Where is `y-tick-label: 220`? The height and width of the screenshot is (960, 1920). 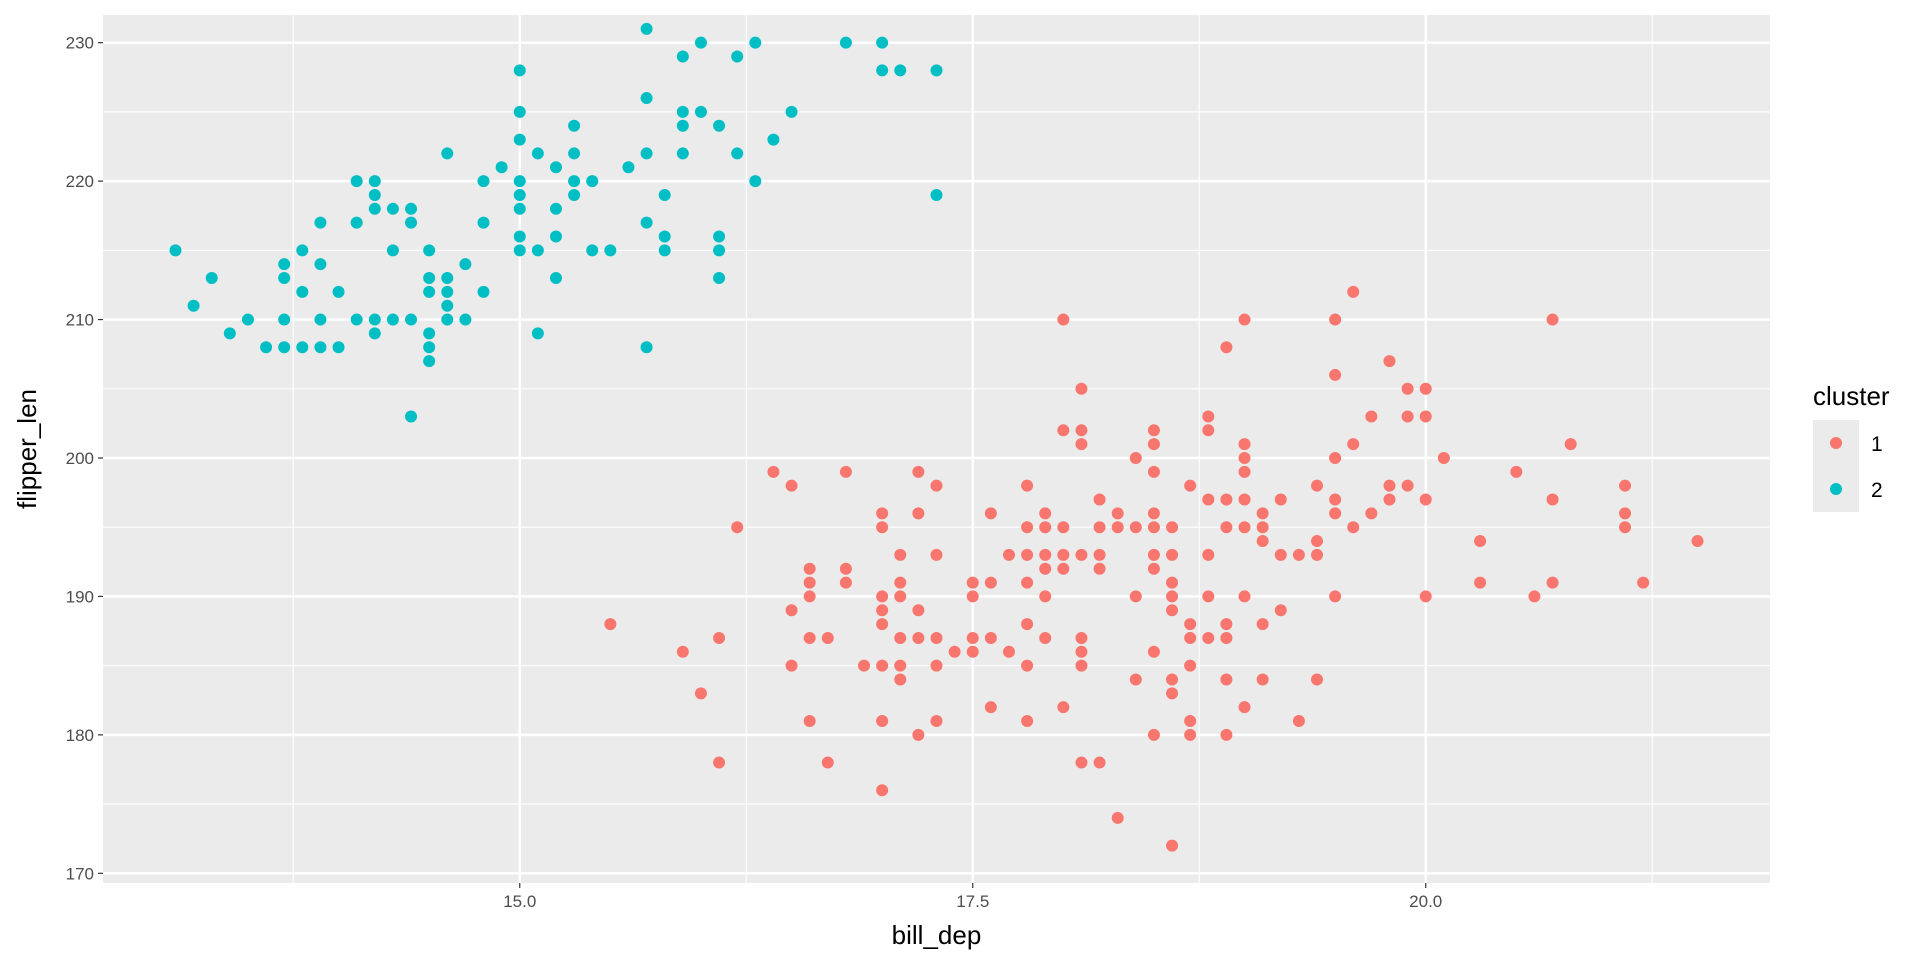
y-tick-label: 220 is located at coordinates (80, 181).